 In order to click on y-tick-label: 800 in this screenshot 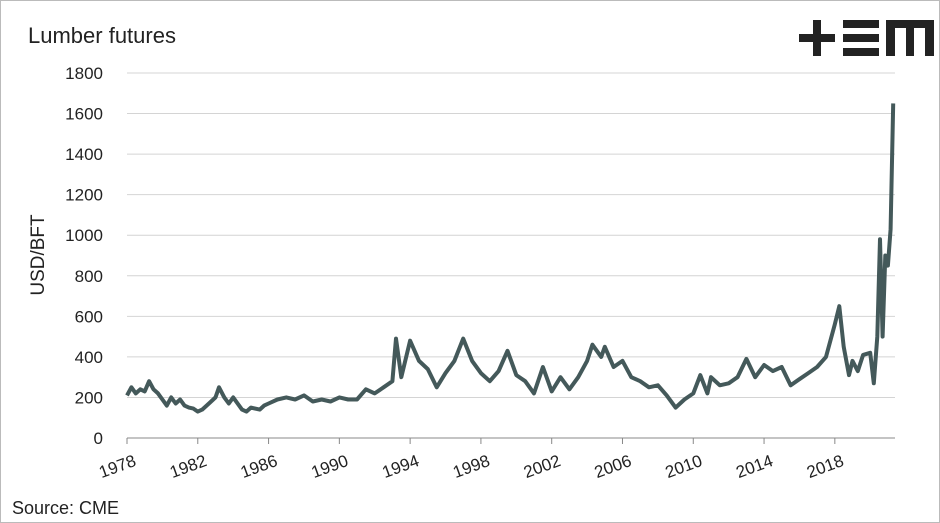, I will do `click(89, 276)`.